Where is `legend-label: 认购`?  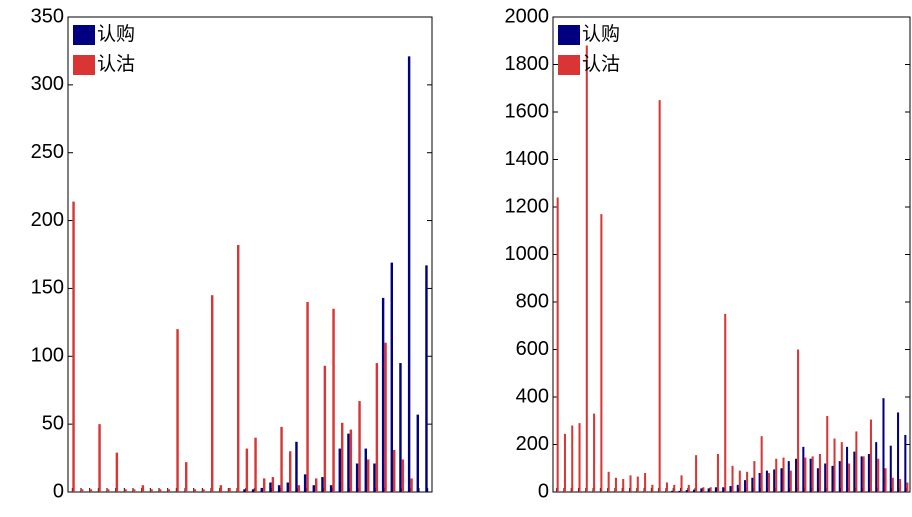 legend-label: 认购 is located at coordinates (116, 34).